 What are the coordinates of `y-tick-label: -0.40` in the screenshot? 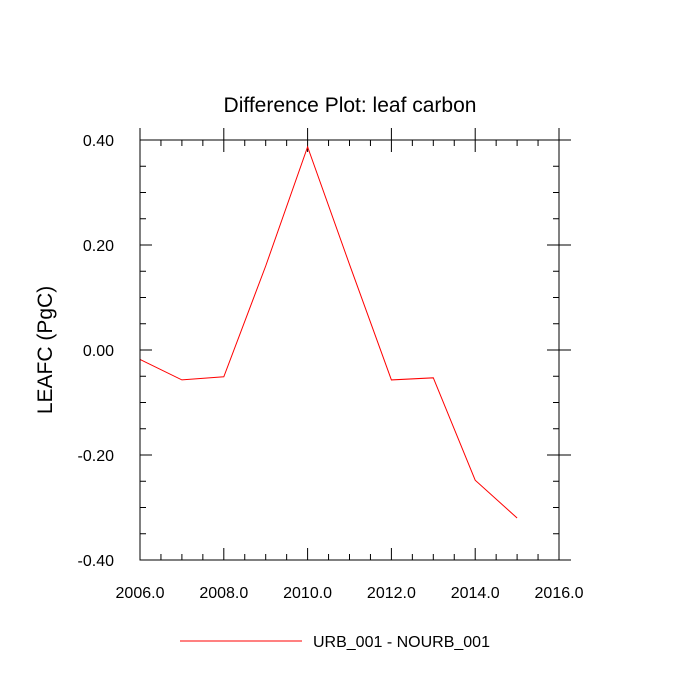 It's located at (96, 561).